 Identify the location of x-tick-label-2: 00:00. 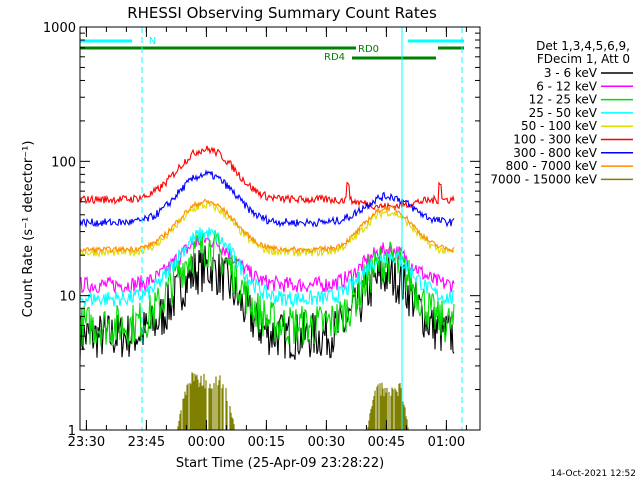
(206, 442).